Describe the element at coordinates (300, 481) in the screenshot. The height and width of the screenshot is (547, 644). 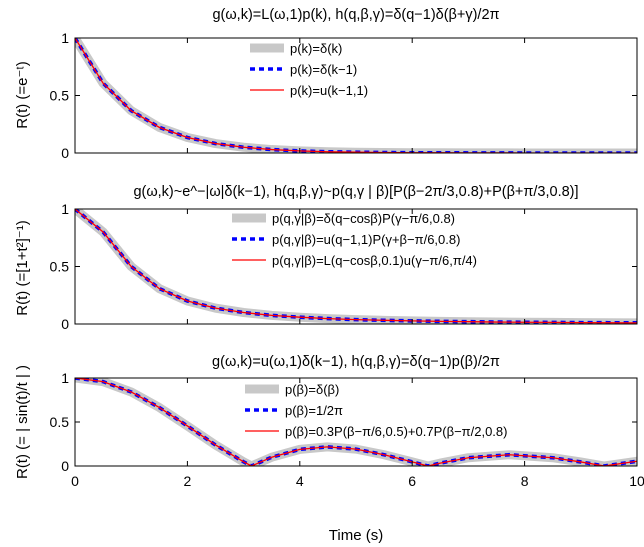
I see `x-tick-label: 4` at that location.